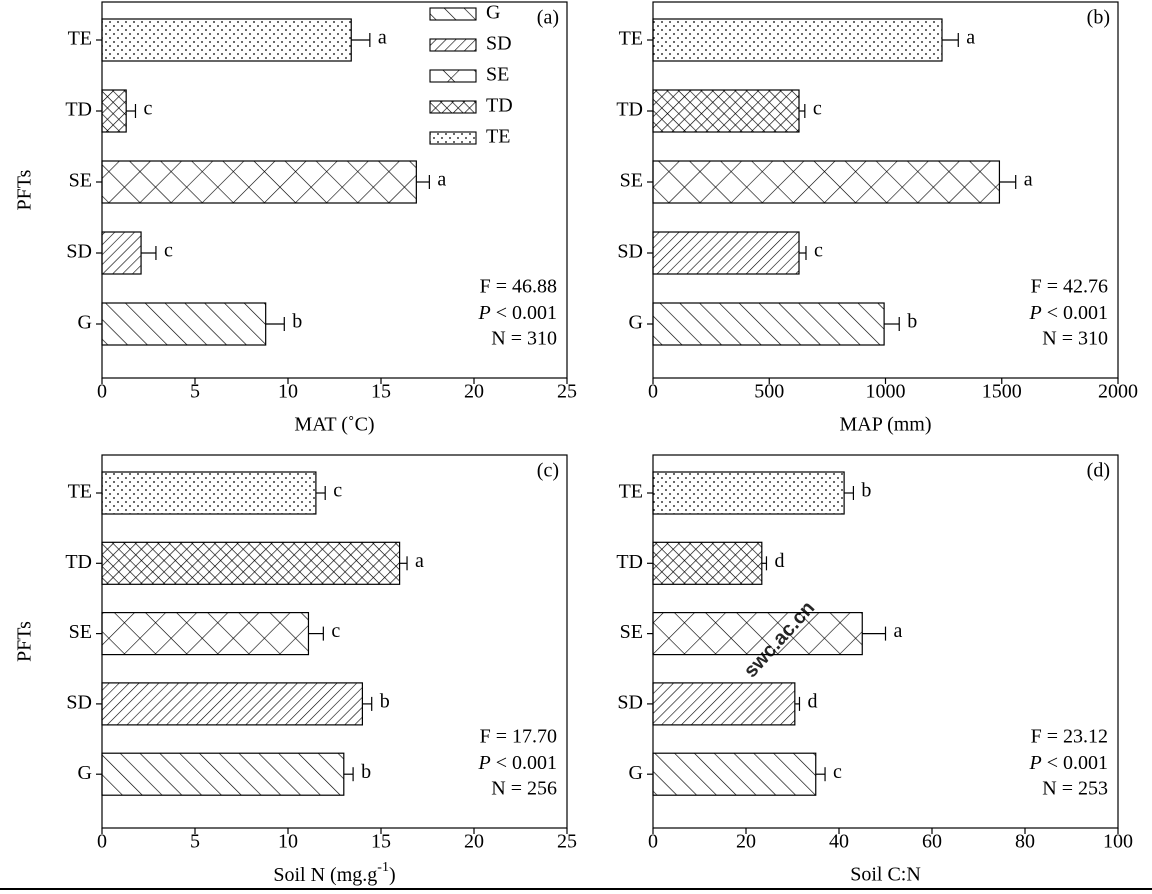  I want to click on x-tick-label: 25, so click(567, 842).